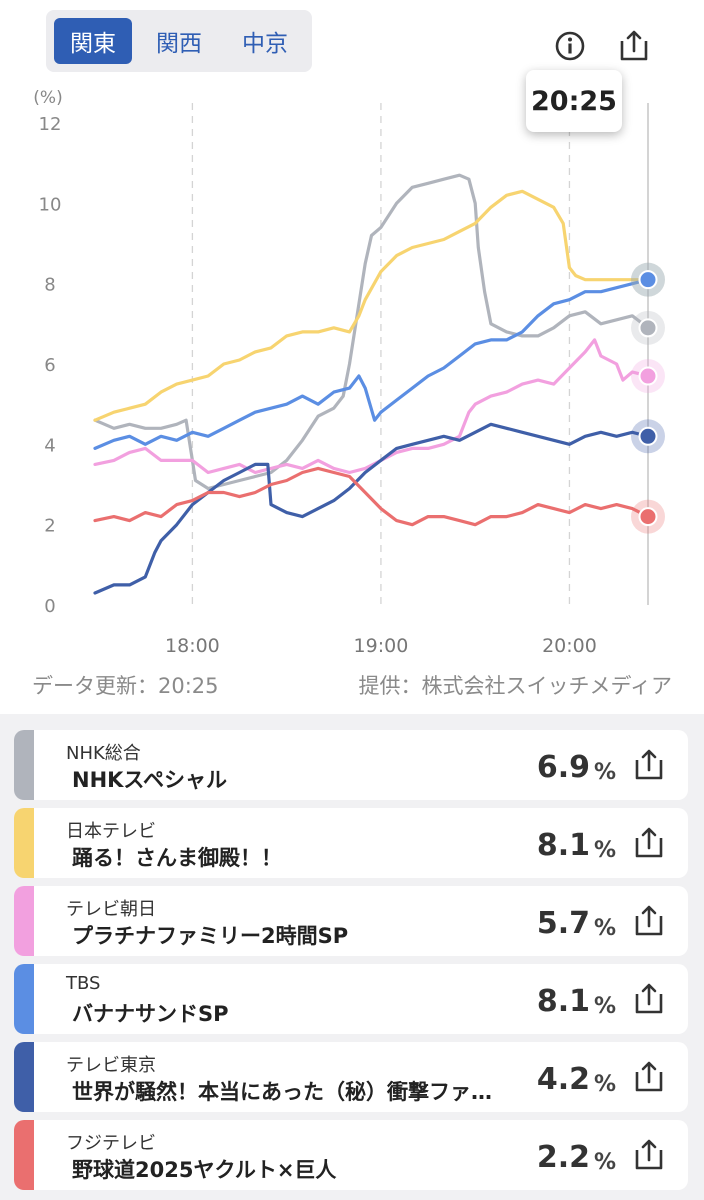  What do you see at coordinates (49, 285) in the screenshot?
I see `y-tick-label: 8` at bounding box center [49, 285].